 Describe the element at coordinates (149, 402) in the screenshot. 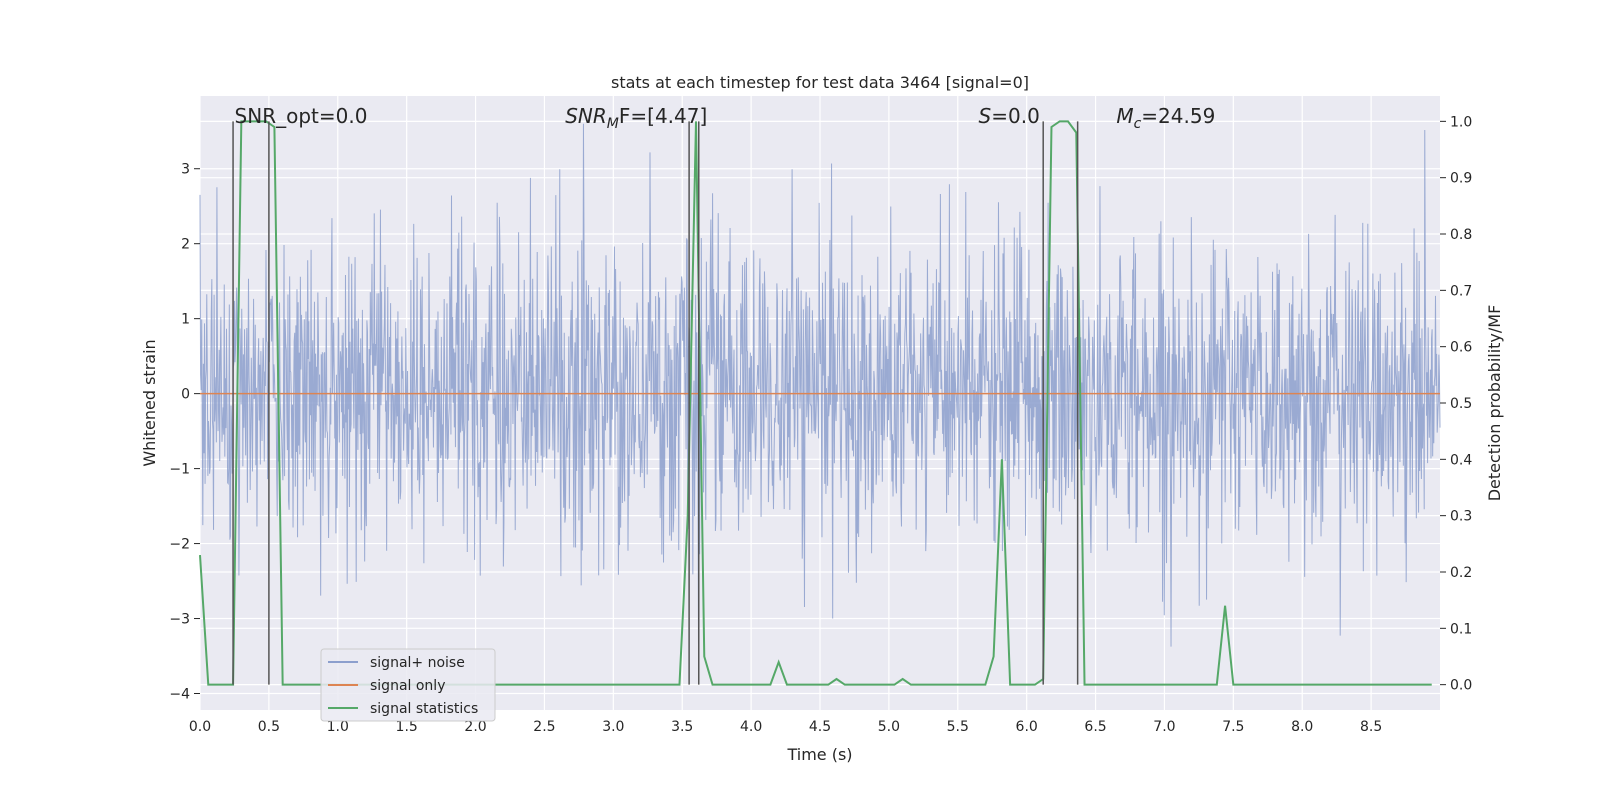

I see `y-left-axis-label: Whitened strain` at that location.